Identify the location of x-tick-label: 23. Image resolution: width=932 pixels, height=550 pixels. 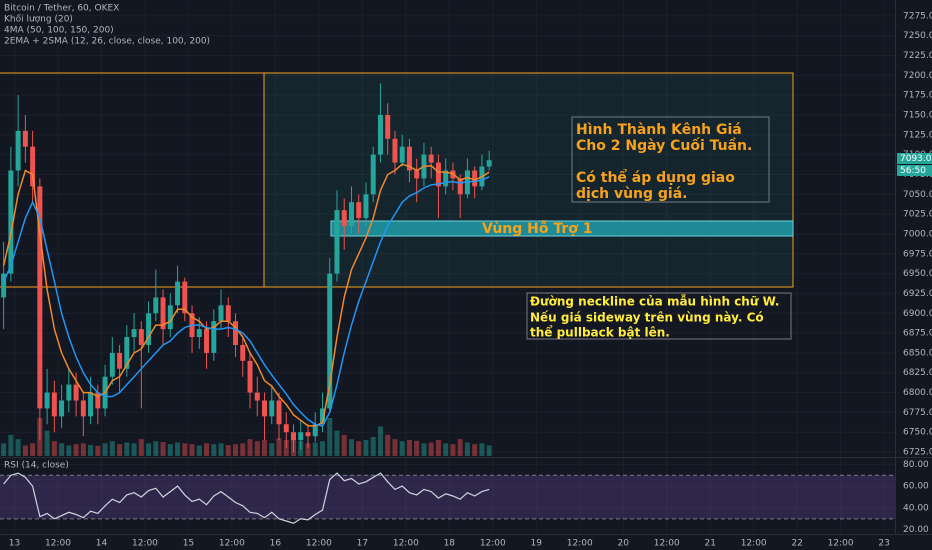
(883, 544).